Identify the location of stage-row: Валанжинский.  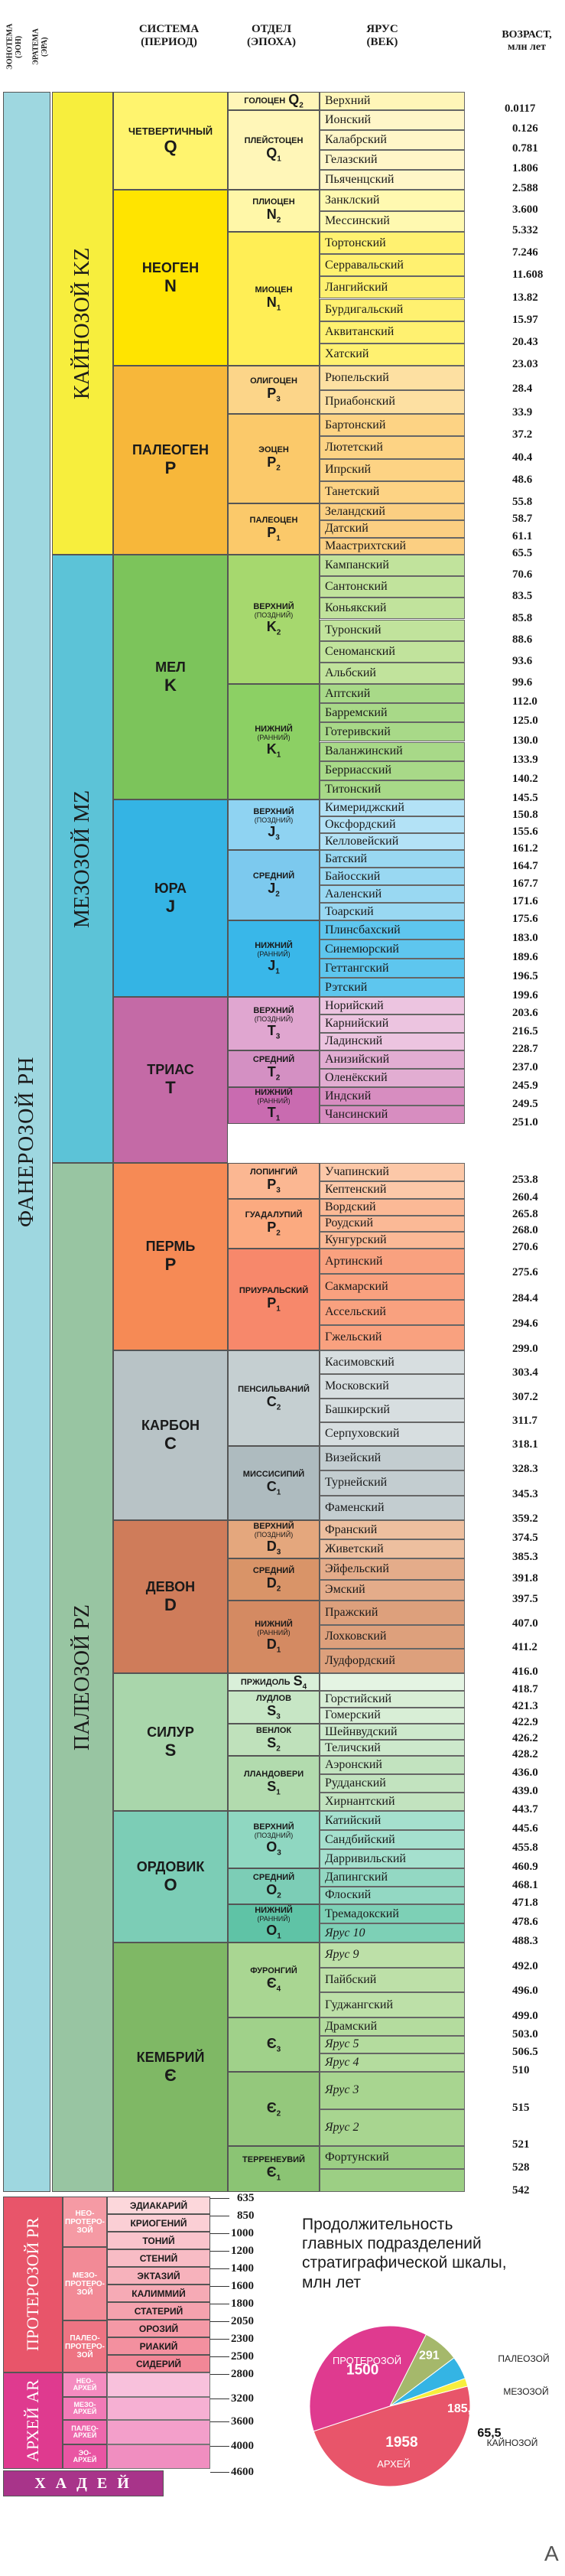
(393, 751).